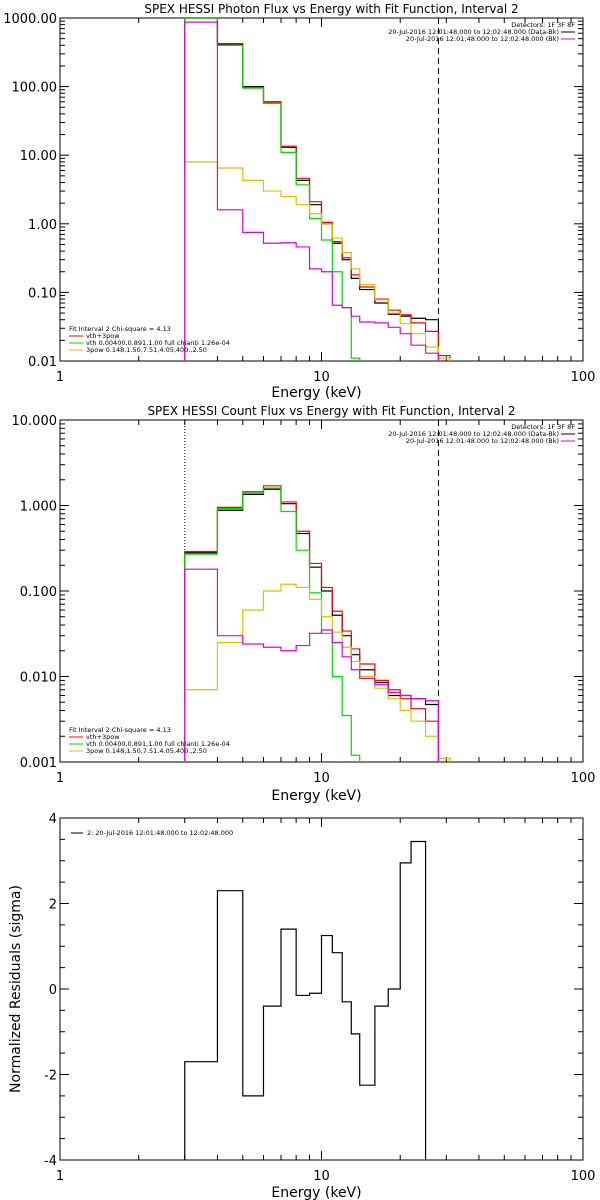 Image resolution: width=600 pixels, height=1200 pixels. Describe the element at coordinates (50, 1161) in the screenshot. I see `y-tick-label: -4` at that location.